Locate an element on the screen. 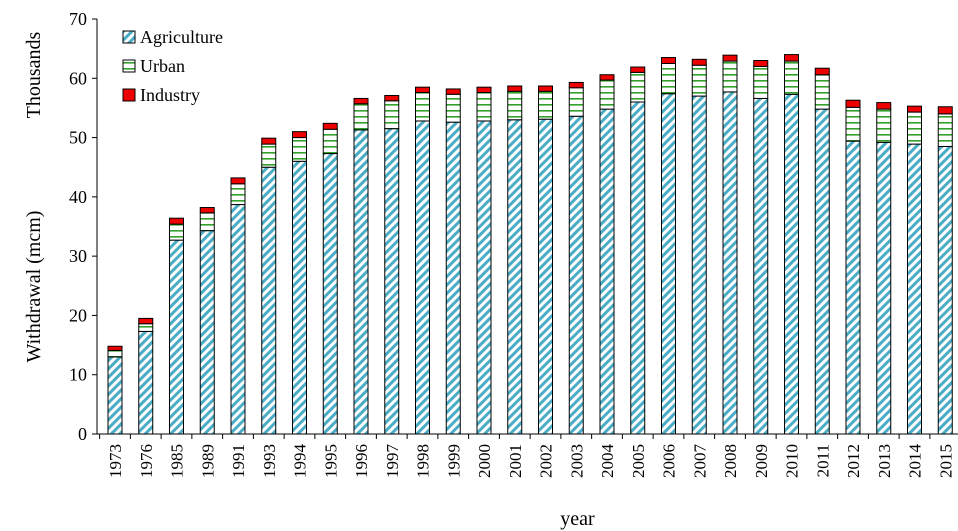  bar-industry-1994 is located at coordinates (299, 135).